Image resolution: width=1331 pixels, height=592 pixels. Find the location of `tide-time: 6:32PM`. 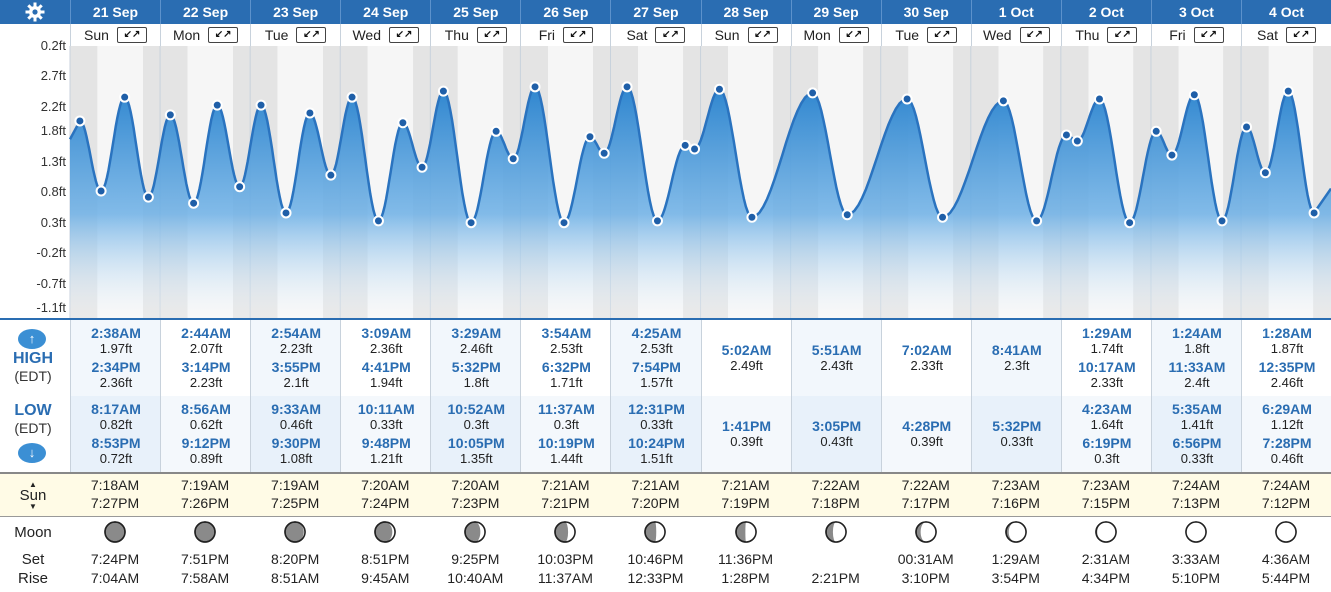

tide-time: 6:32PM is located at coordinates (566, 367).